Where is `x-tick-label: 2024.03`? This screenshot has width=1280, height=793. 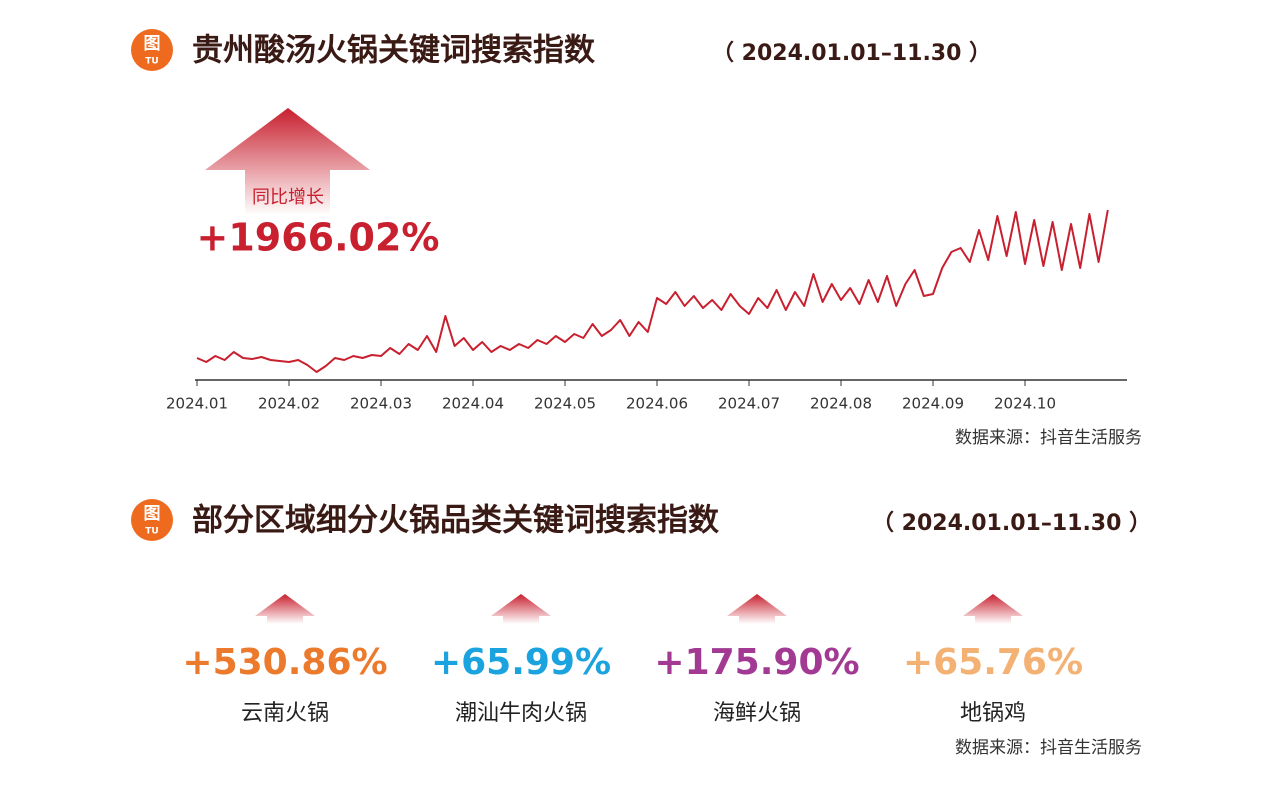
x-tick-label: 2024.03 is located at coordinates (381, 404).